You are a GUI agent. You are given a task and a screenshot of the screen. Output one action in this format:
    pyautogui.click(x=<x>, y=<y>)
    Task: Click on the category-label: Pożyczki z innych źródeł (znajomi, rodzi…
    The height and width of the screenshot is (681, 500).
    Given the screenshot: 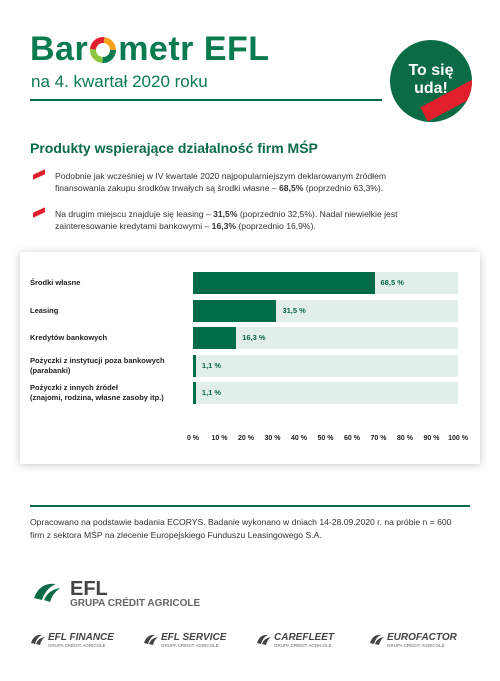 What is the action you would take?
    pyautogui.click(x=97, y=392)
    